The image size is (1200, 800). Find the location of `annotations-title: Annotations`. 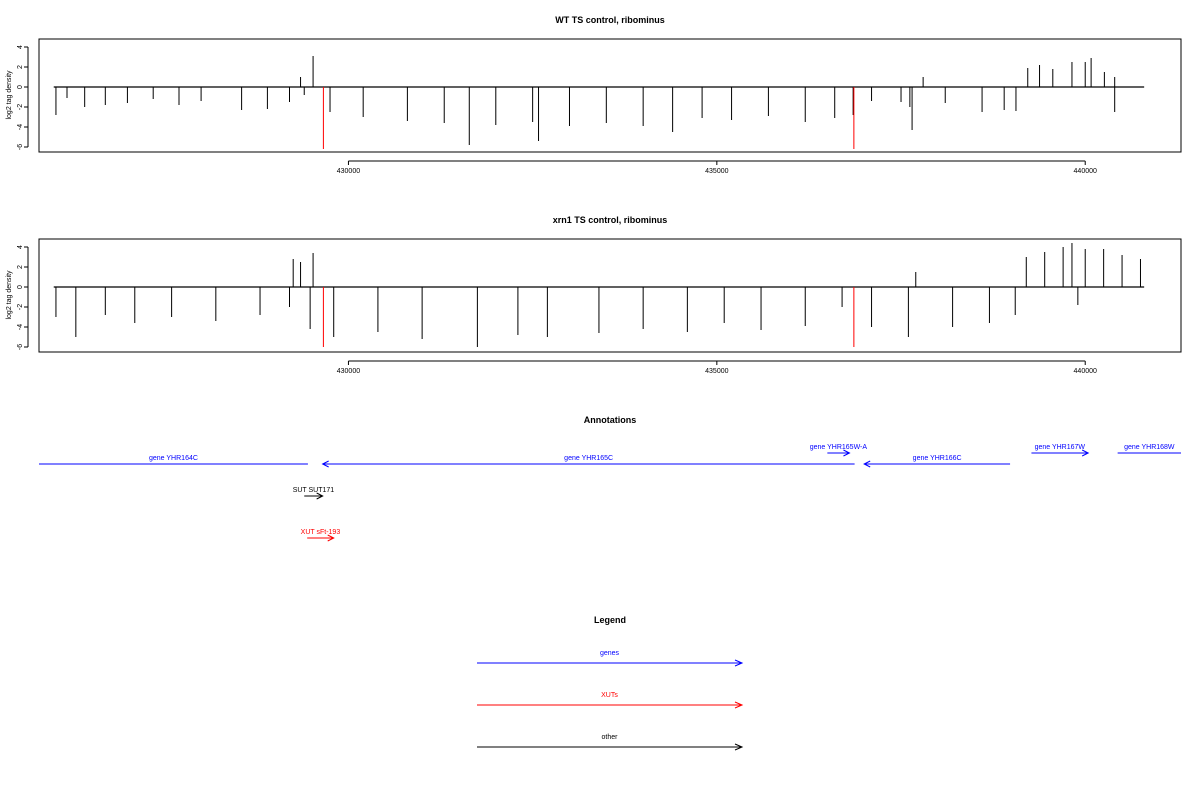

annotations-title: Annotations is located at coordinates (610, 420).